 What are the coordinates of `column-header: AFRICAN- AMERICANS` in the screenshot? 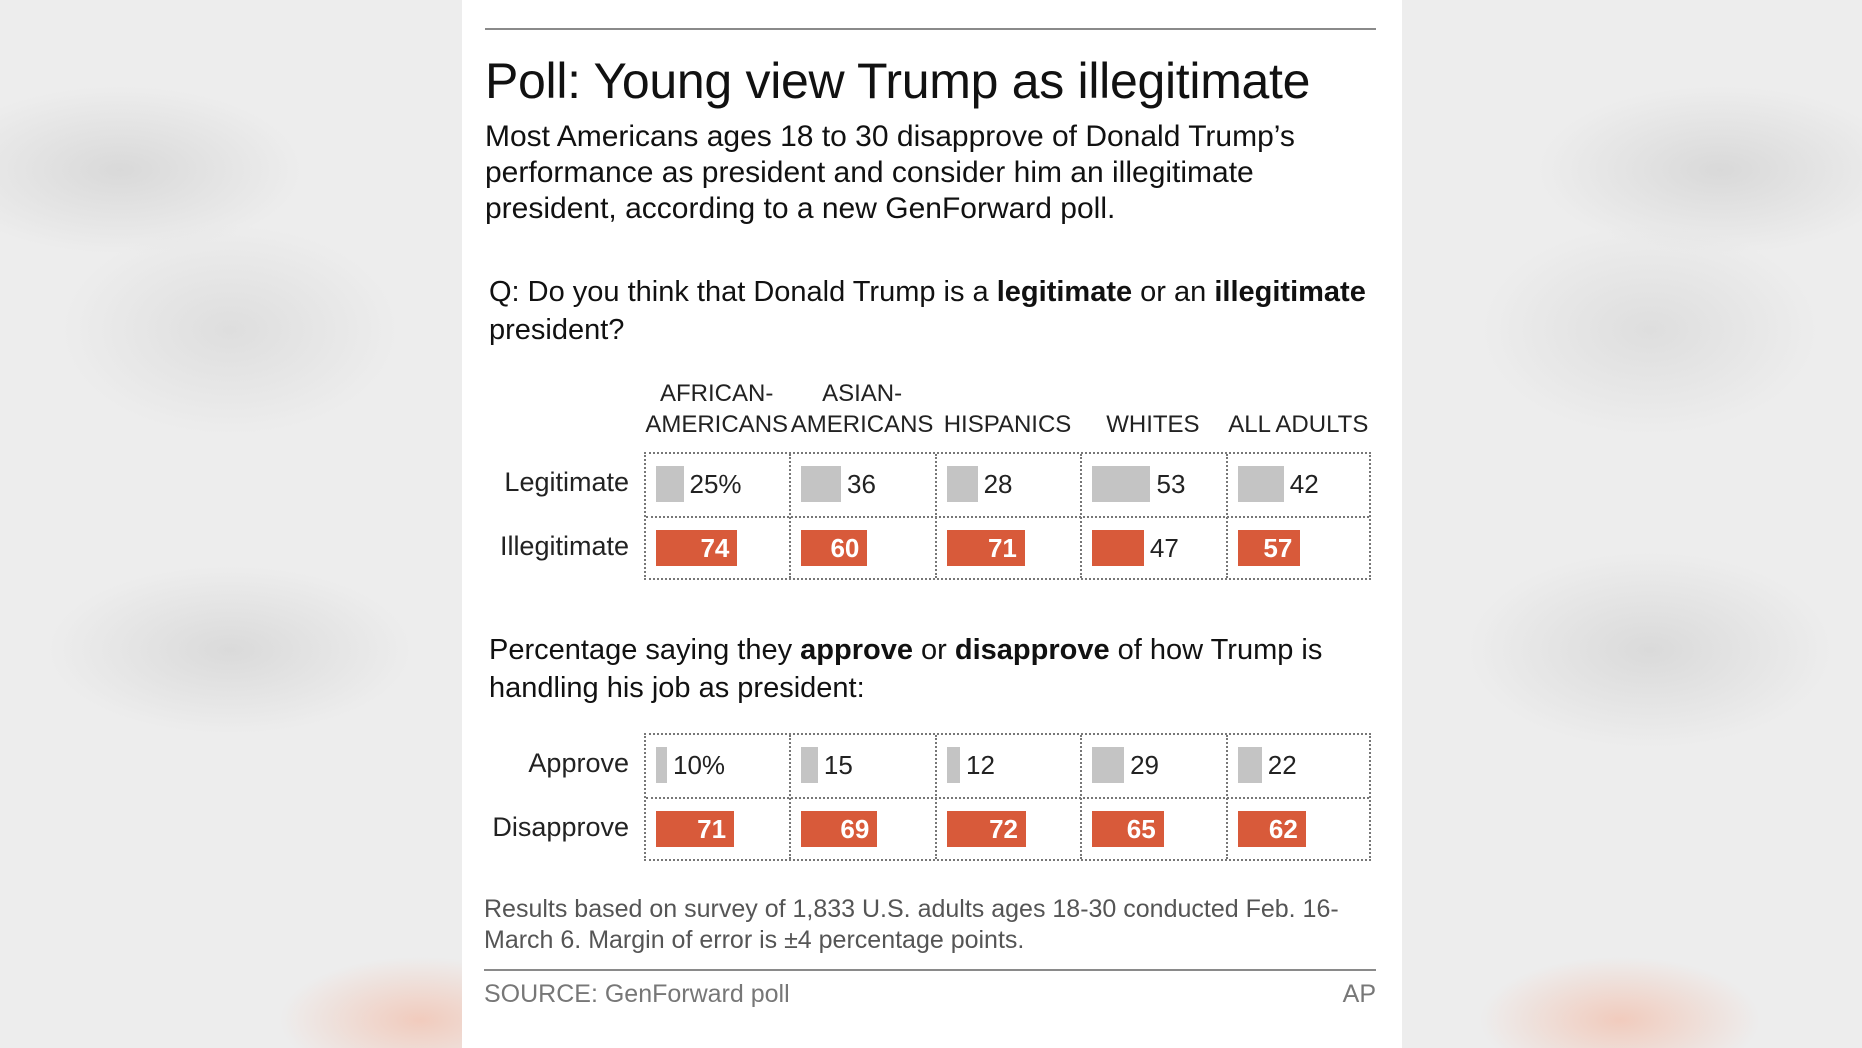 It's located at (717, 409).